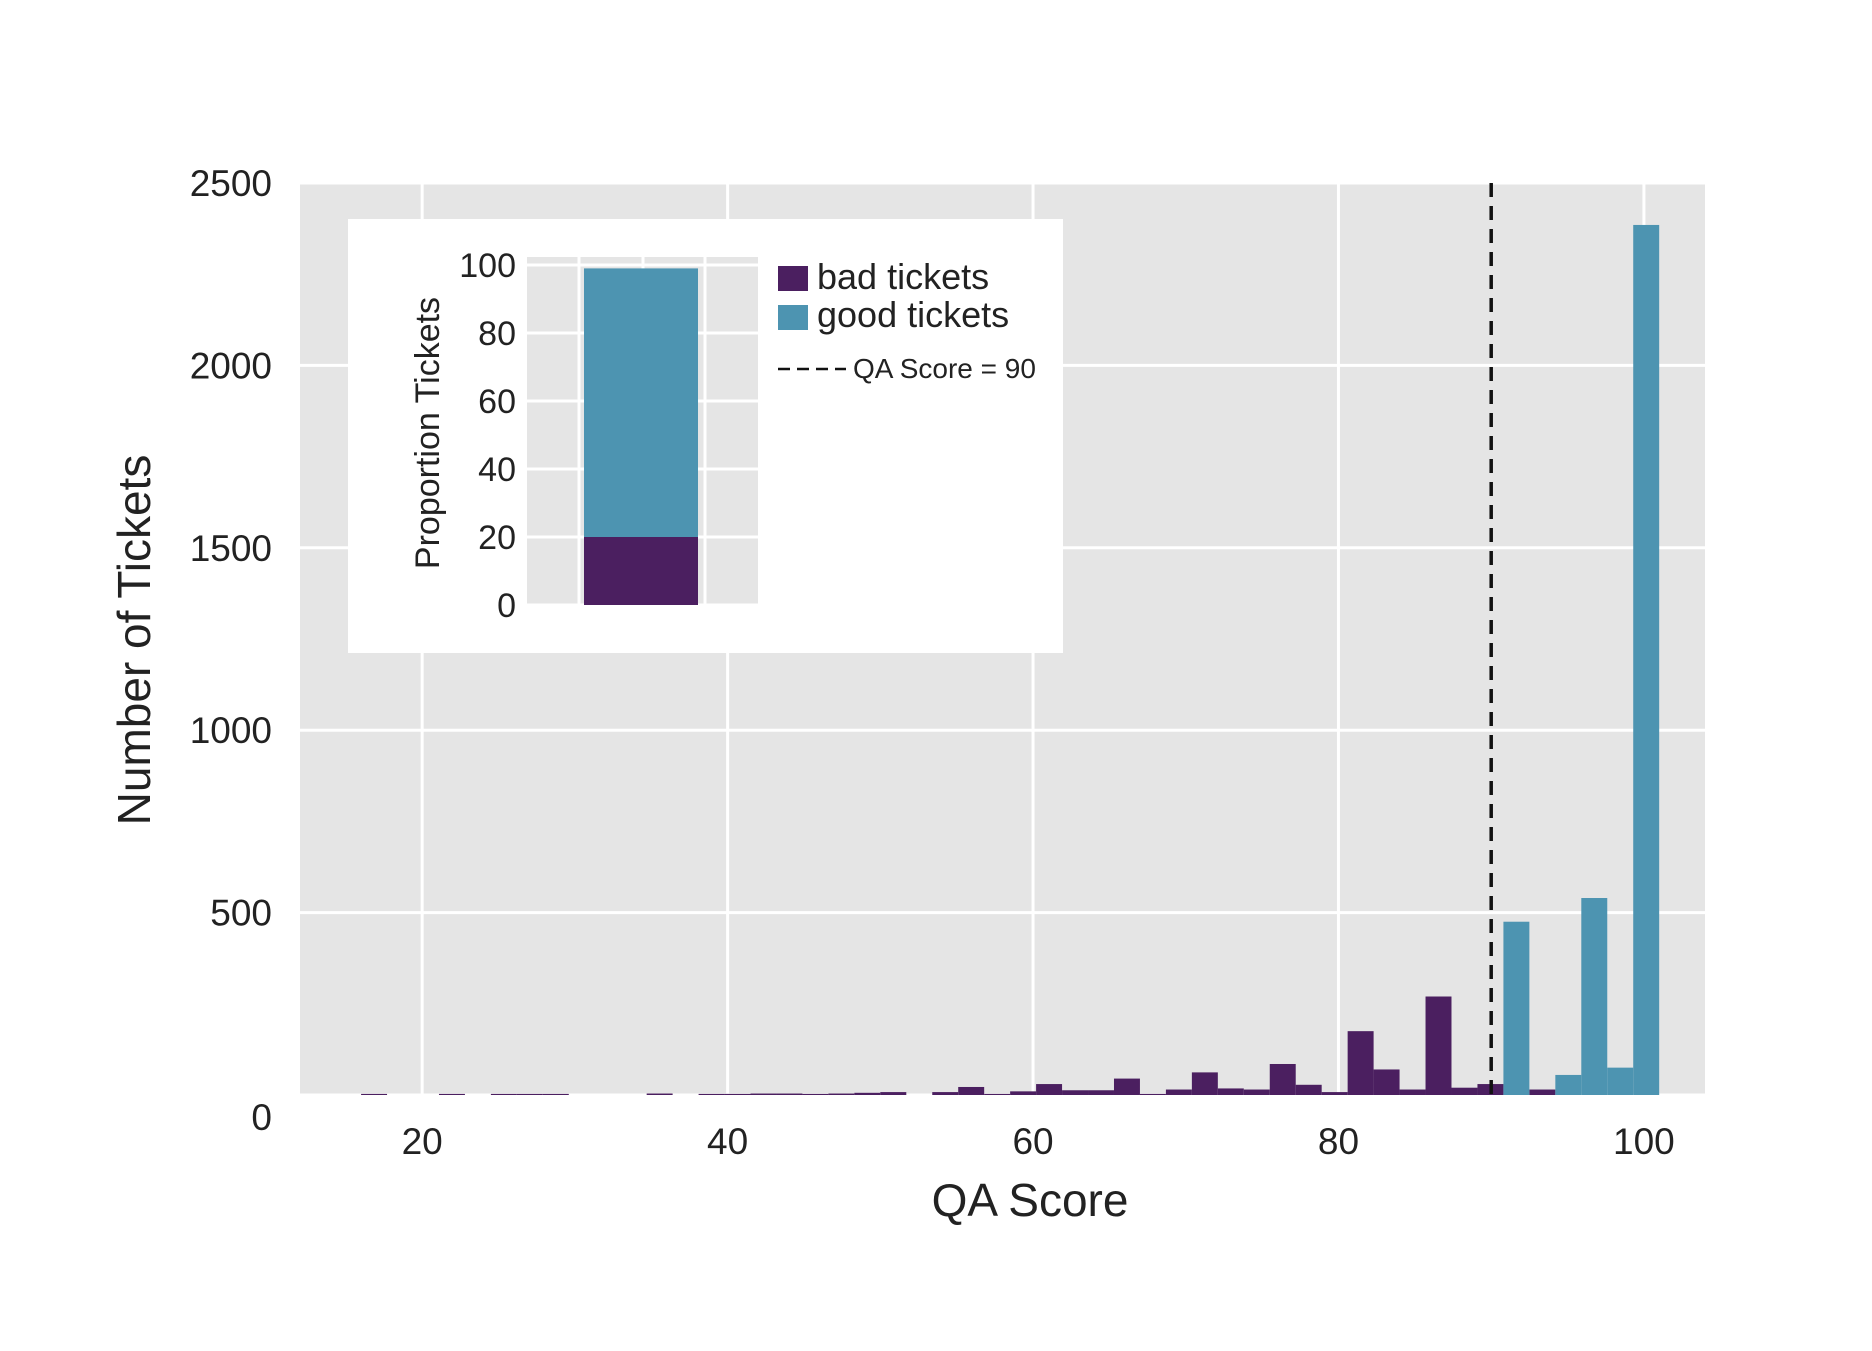  I want to click on y-tick-label: 2000, so click(231, 365).